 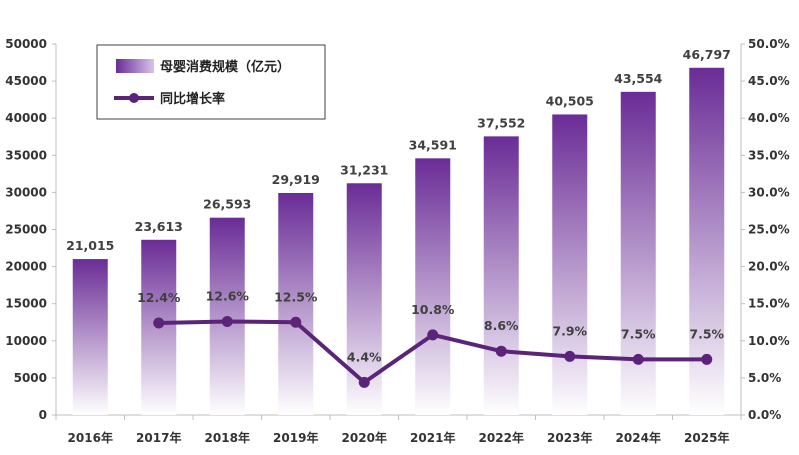 What do you see at coordinates (769, 341) in the screenshot?
I see `y-right-tick-label: 10.0%` at bounding box center [769, 341].